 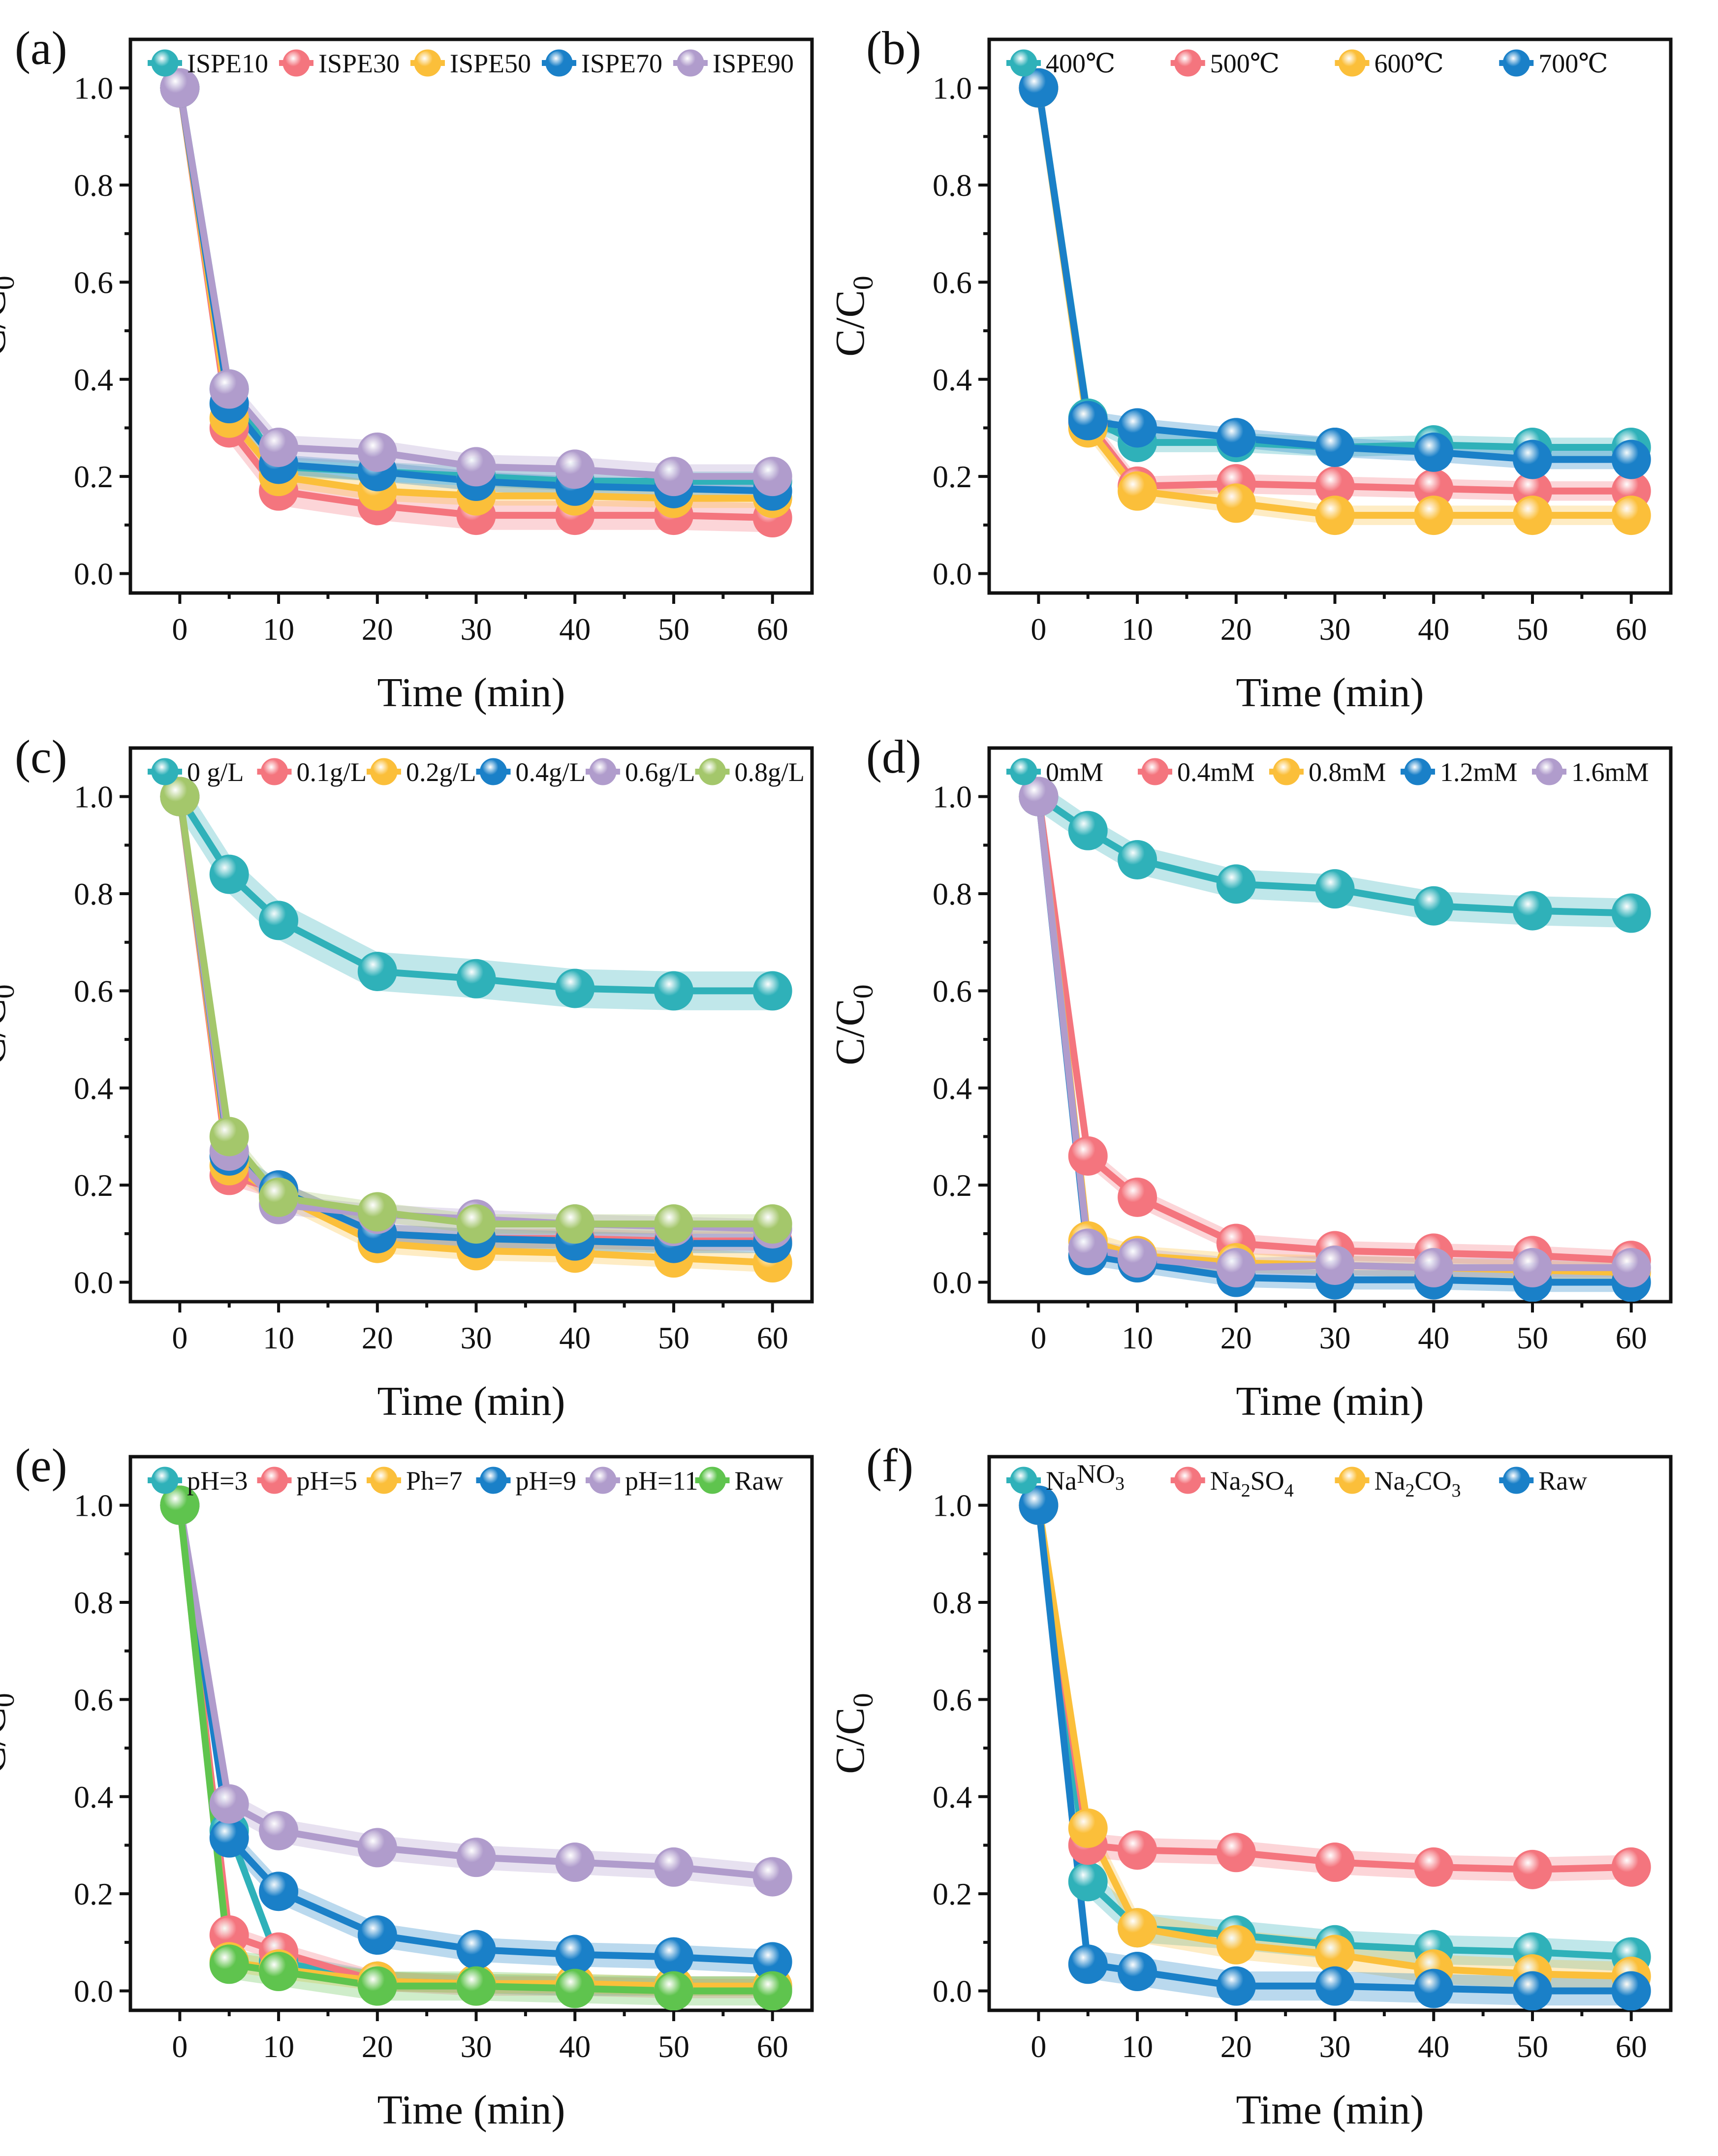 I want to click on legend-label: 600℃, so click(x=1409, y=64).